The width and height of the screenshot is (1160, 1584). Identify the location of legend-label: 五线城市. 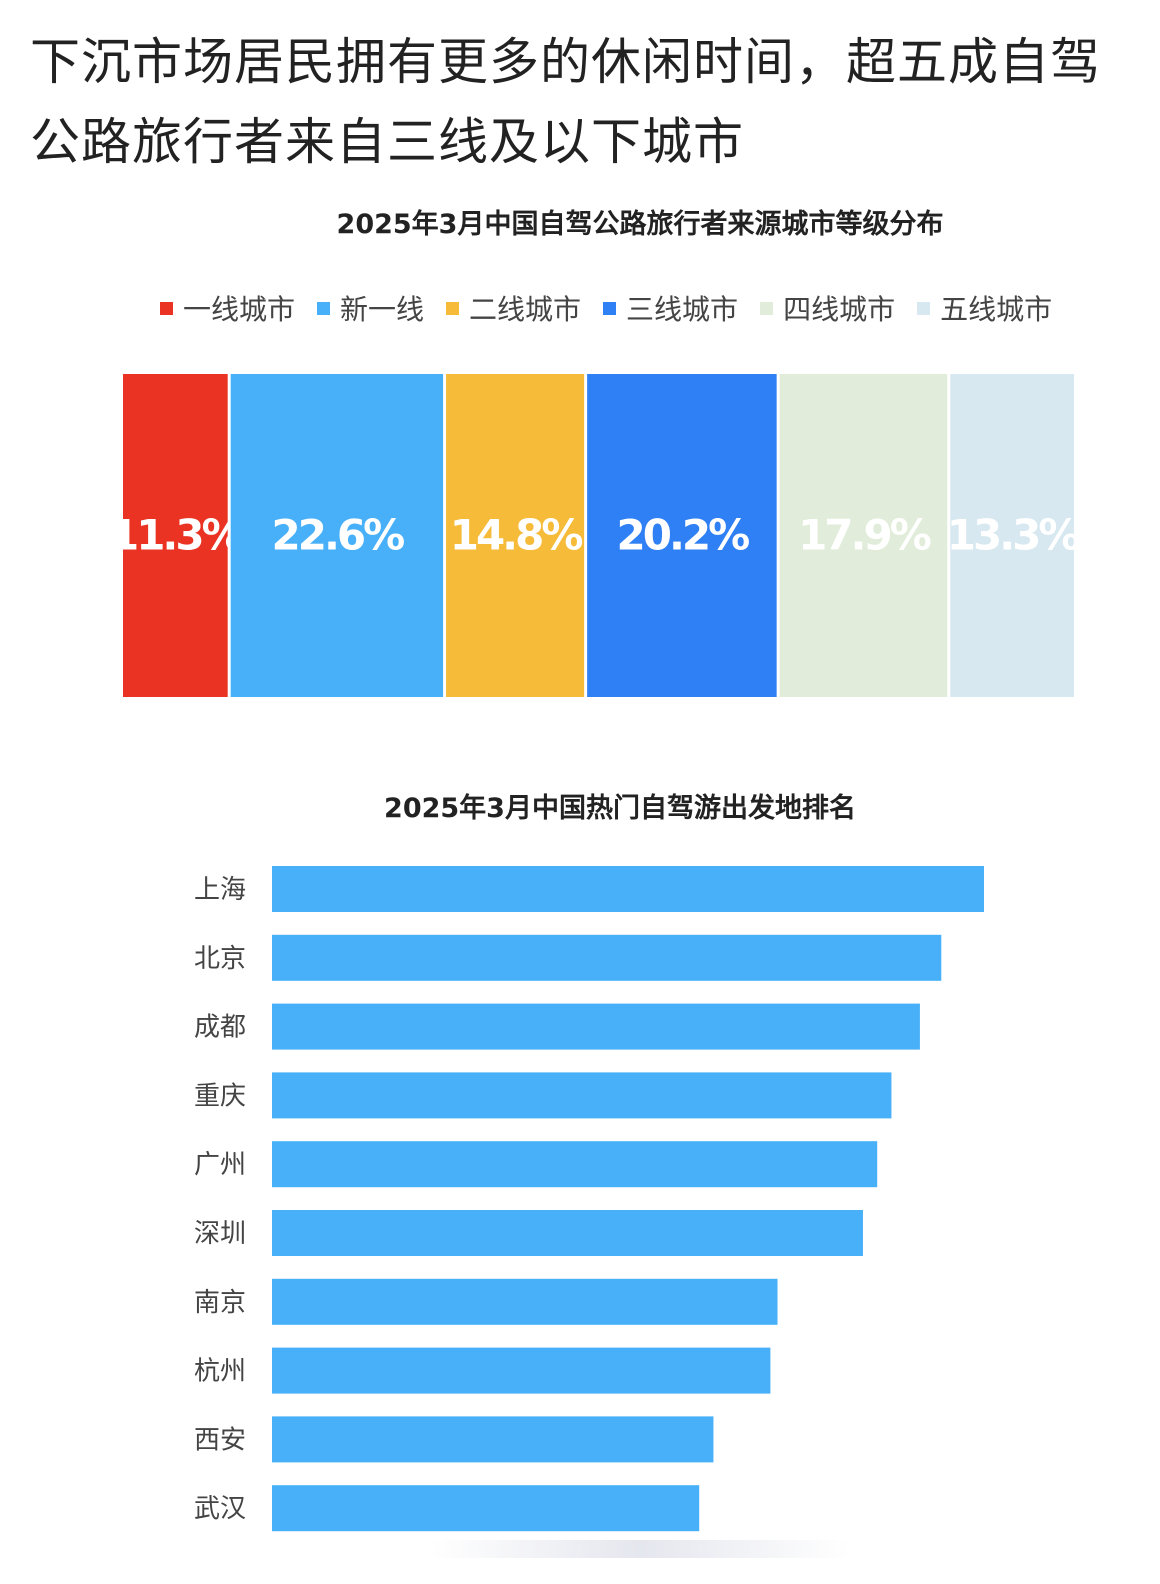
(996, 309).